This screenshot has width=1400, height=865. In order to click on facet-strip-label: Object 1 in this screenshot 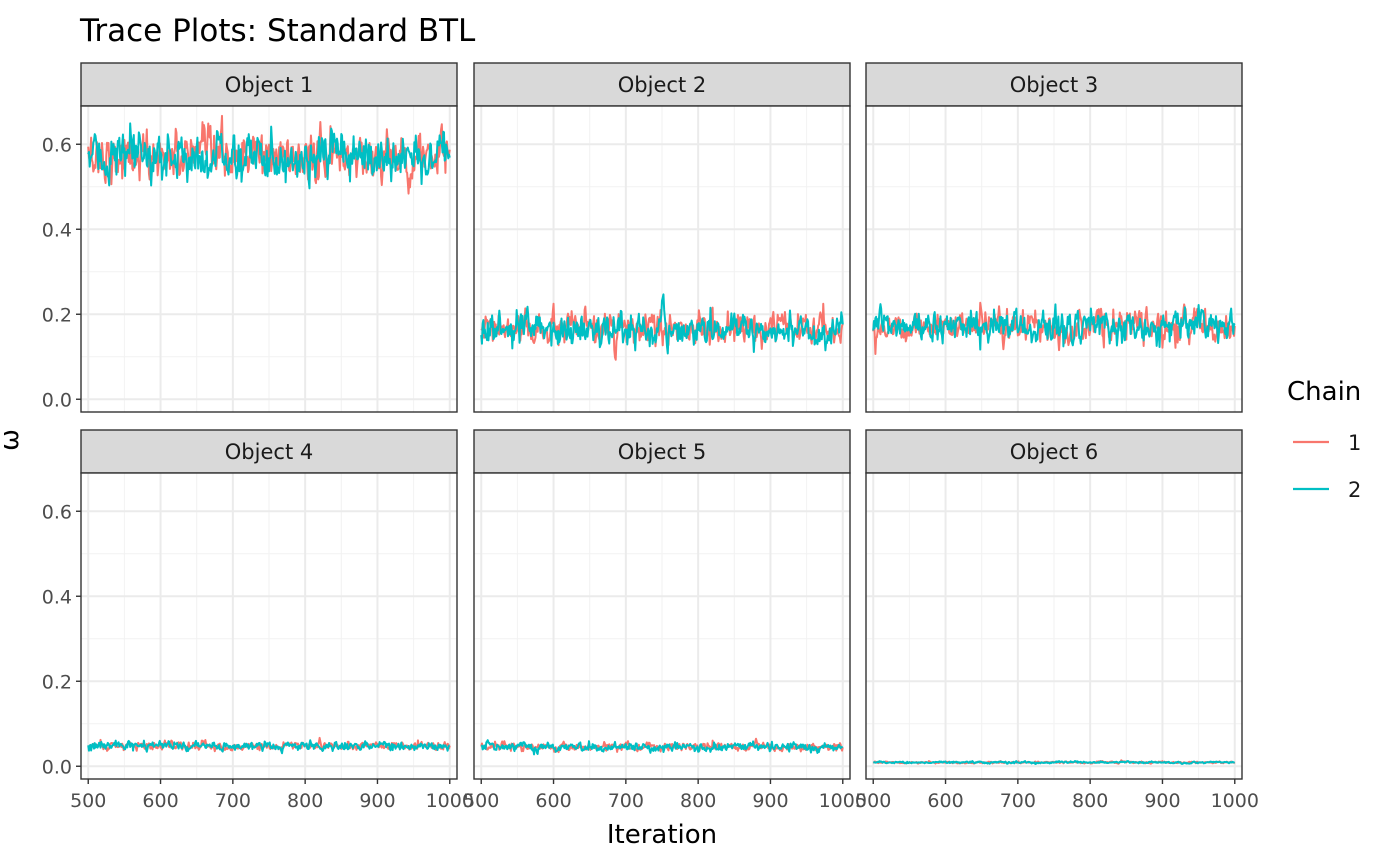, I will do `click(269, 85)`.